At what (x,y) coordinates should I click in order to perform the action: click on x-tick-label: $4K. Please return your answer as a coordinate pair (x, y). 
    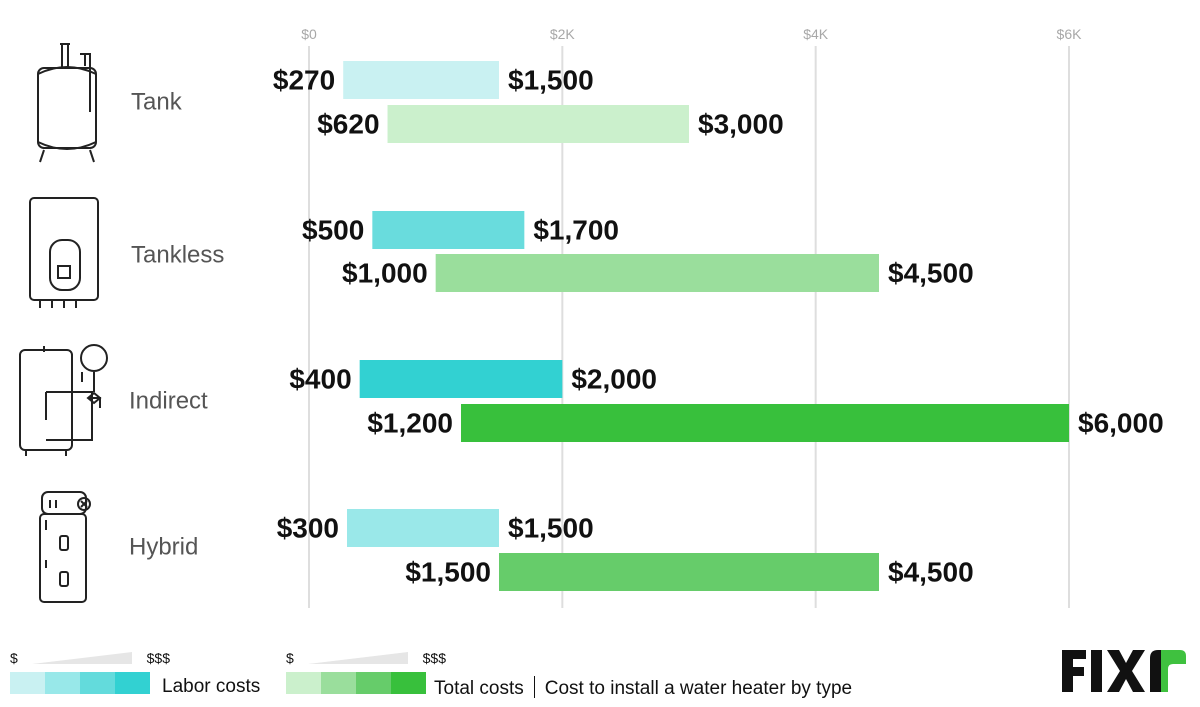
    Looking at the image, I should click on (816, 34).